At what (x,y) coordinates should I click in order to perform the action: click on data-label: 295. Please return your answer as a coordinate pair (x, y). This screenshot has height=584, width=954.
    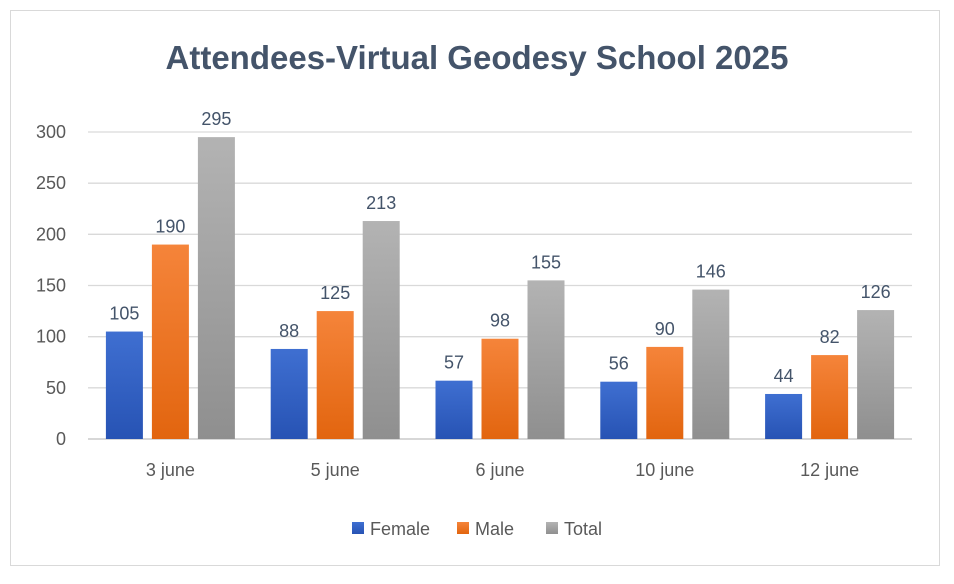
    Looking at the image, I should click on (216, 119).